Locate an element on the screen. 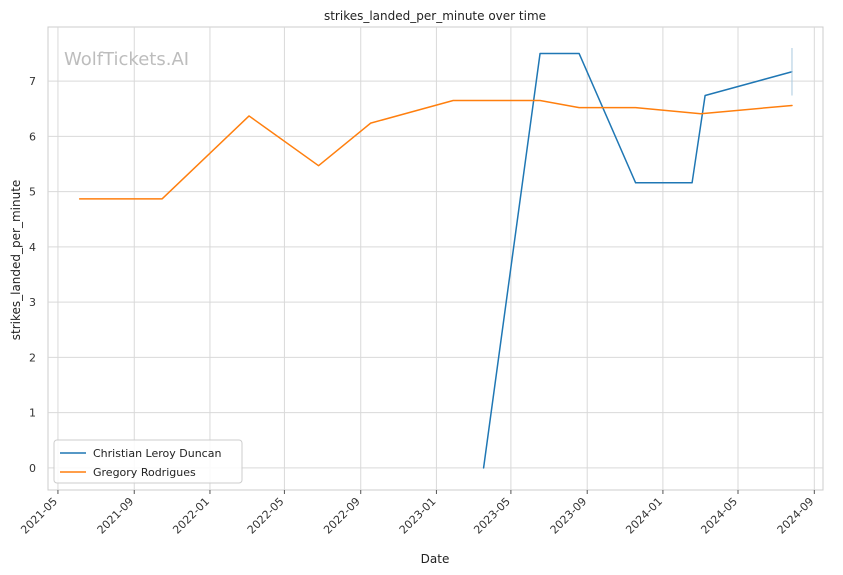  y-tick-label: 1 is located at coordinates (32, 413).